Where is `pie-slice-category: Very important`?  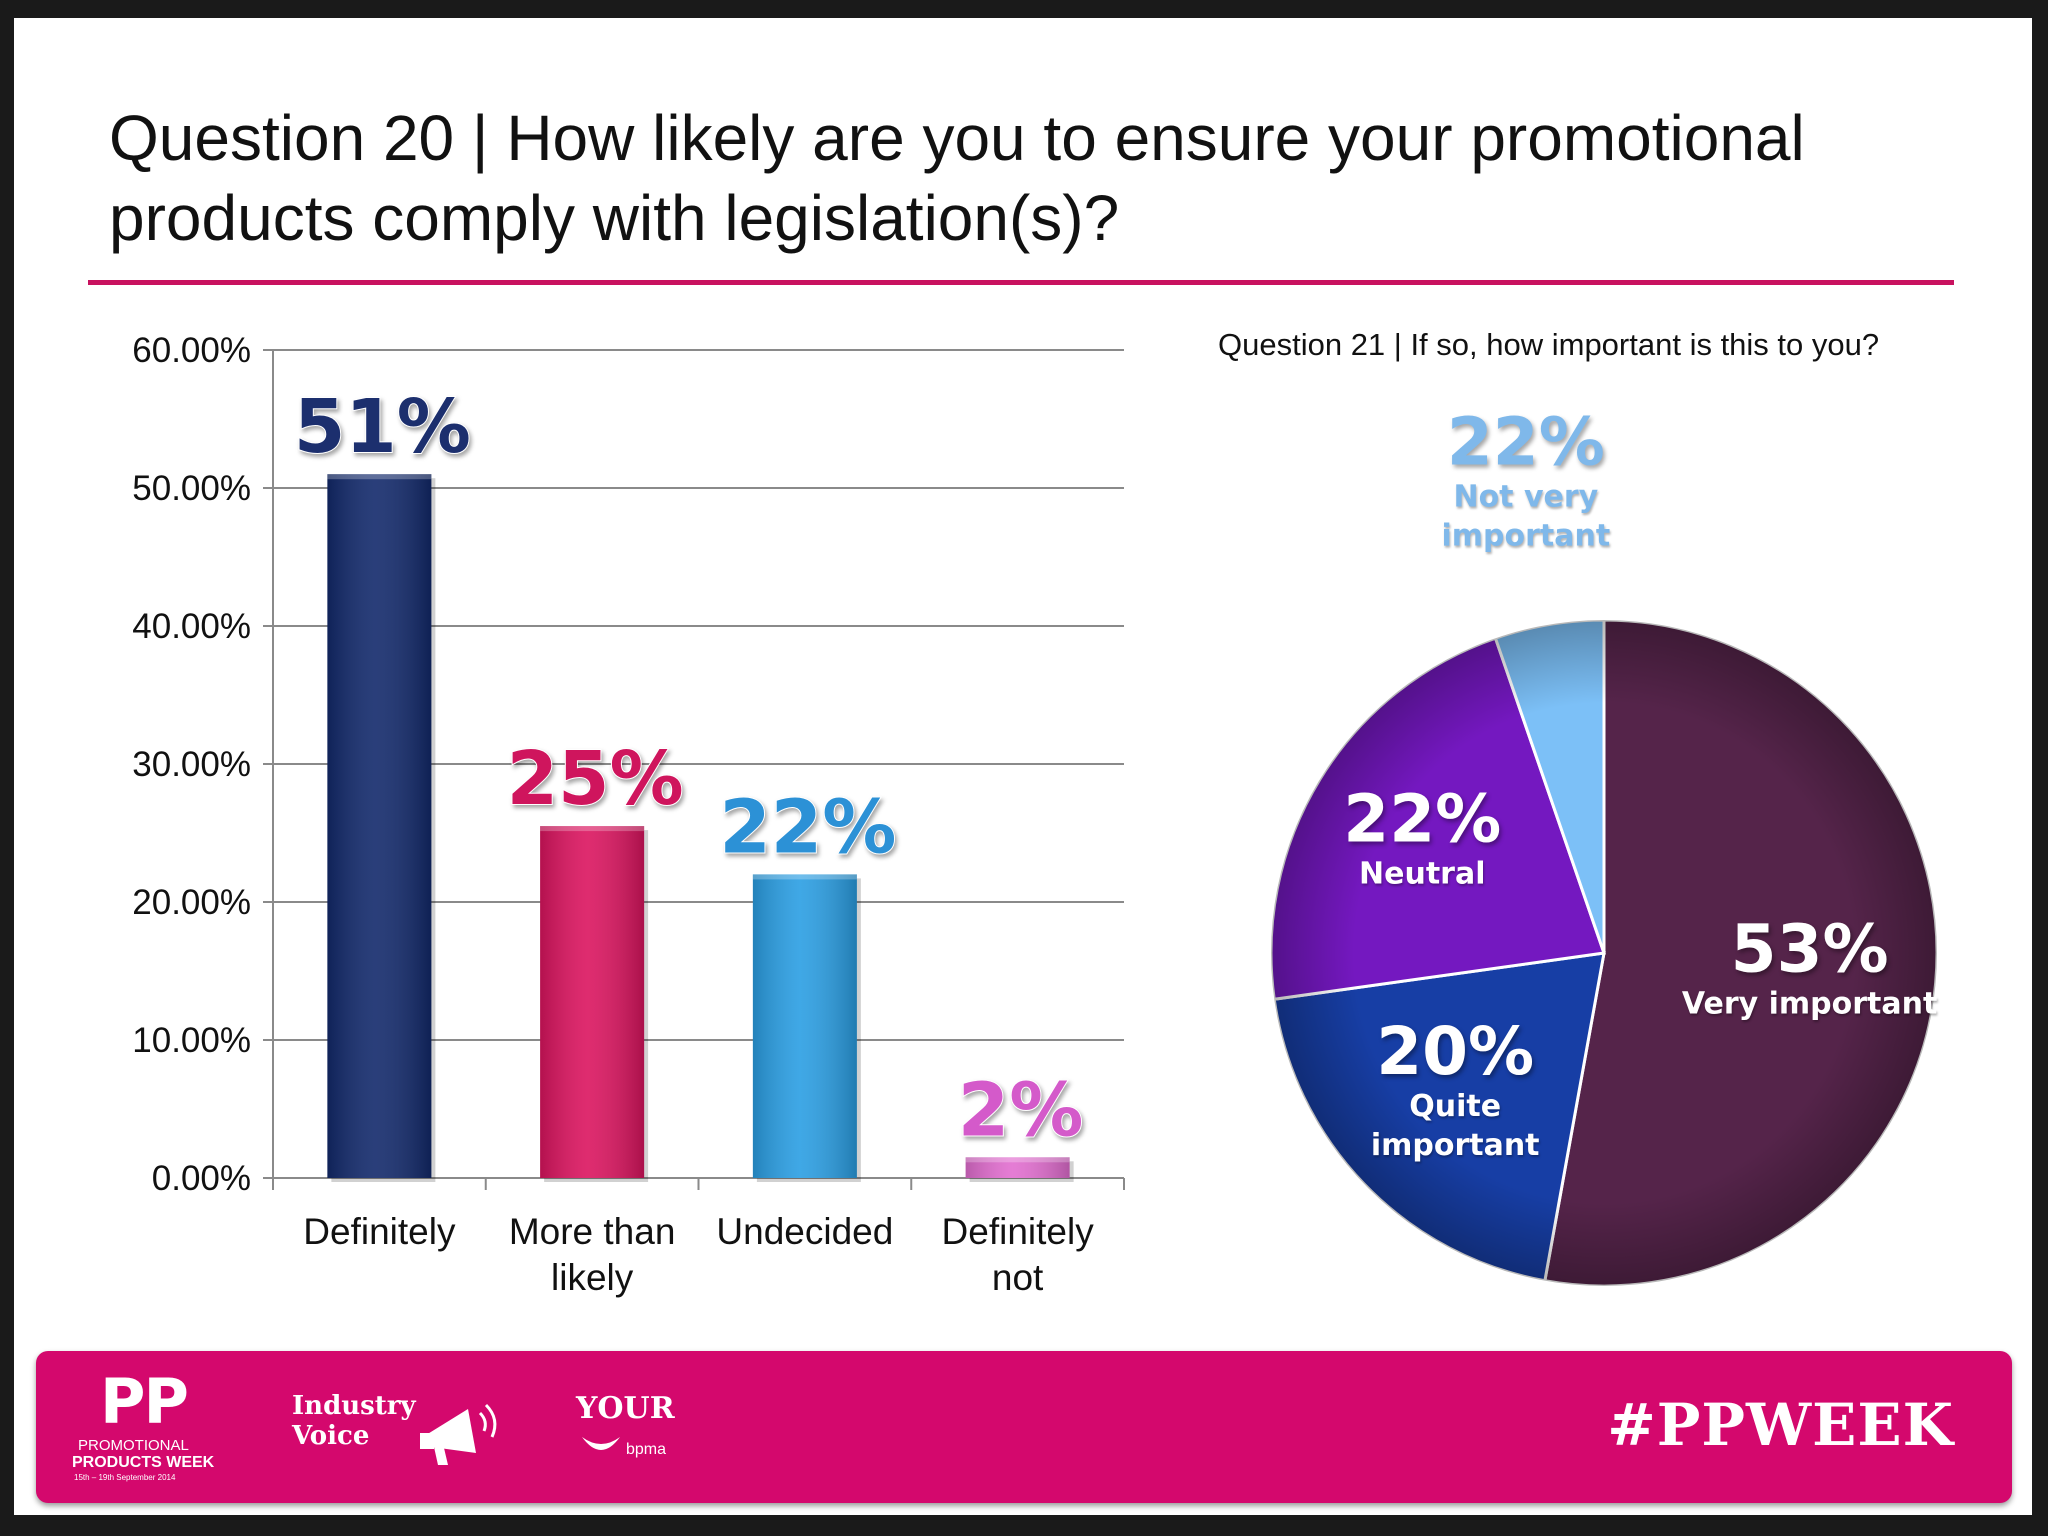
pie-slice-category: Very important is located at coordinates (1809, 1003).